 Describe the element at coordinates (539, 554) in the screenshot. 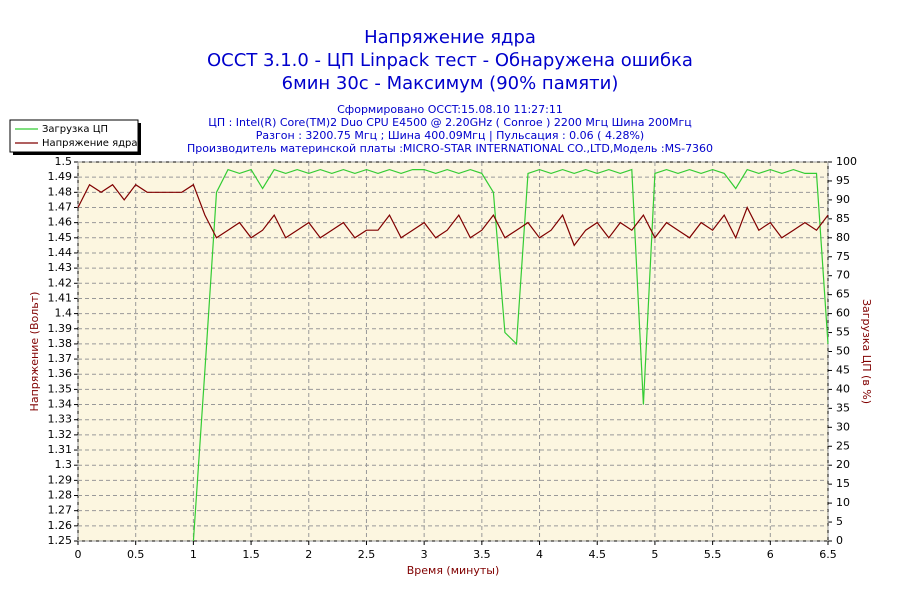

I see `x-tick-label: 4` at that location.